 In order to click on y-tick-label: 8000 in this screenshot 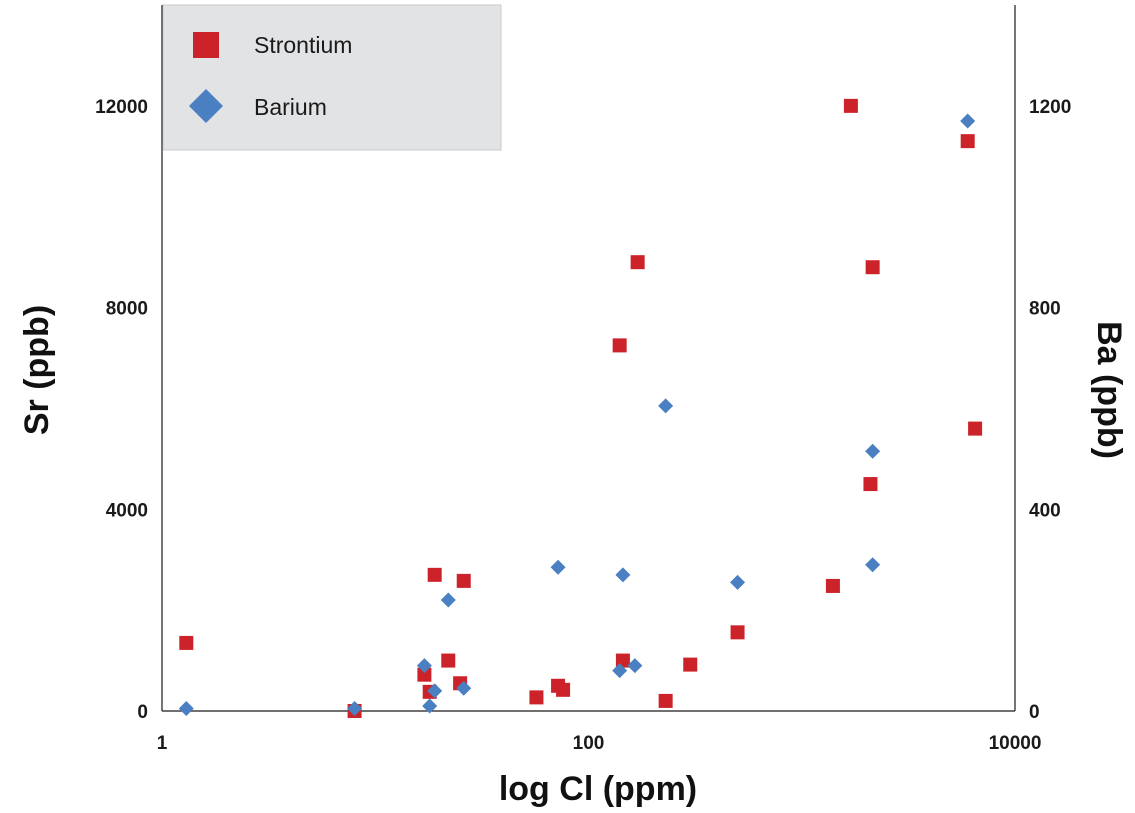, I will do `click(127, 309)`.